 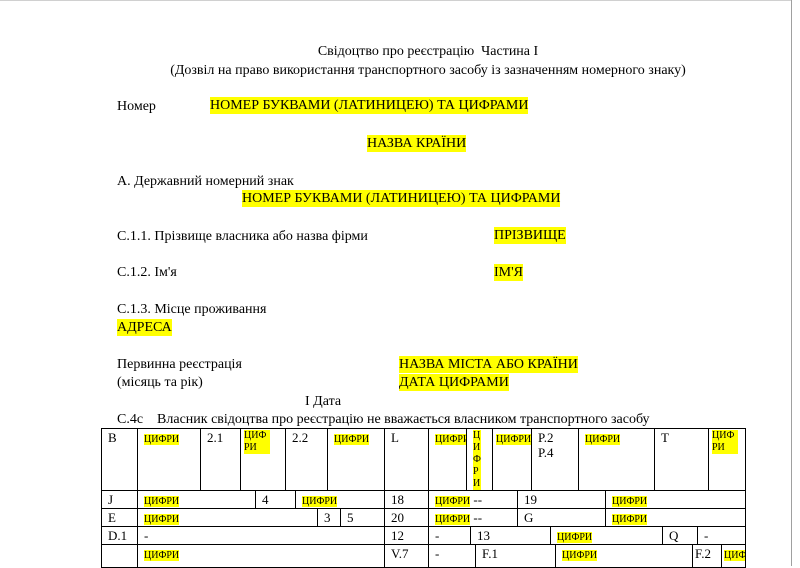 What do you see at coordinates (483, 535) in the screenshot?
I see `cell-text: 13` at bounding box center [483, 535].